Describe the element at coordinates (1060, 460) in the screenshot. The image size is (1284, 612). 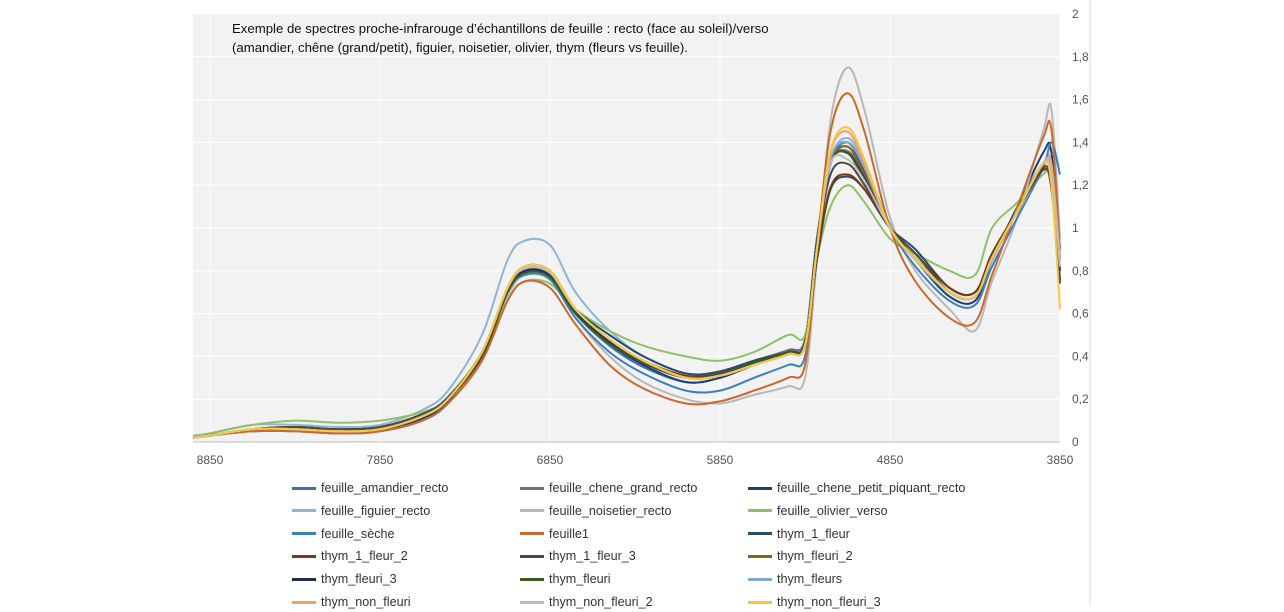
I see `x-tick-label: 3850` at that location.